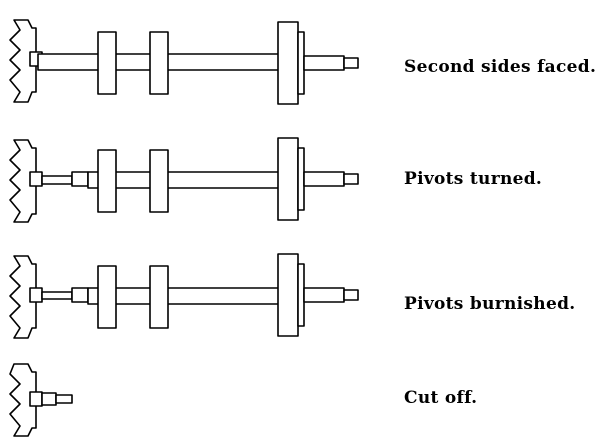  Describe the element at coordinates (159, 181) in the screenshot. I see `wheel-2b` at that location.